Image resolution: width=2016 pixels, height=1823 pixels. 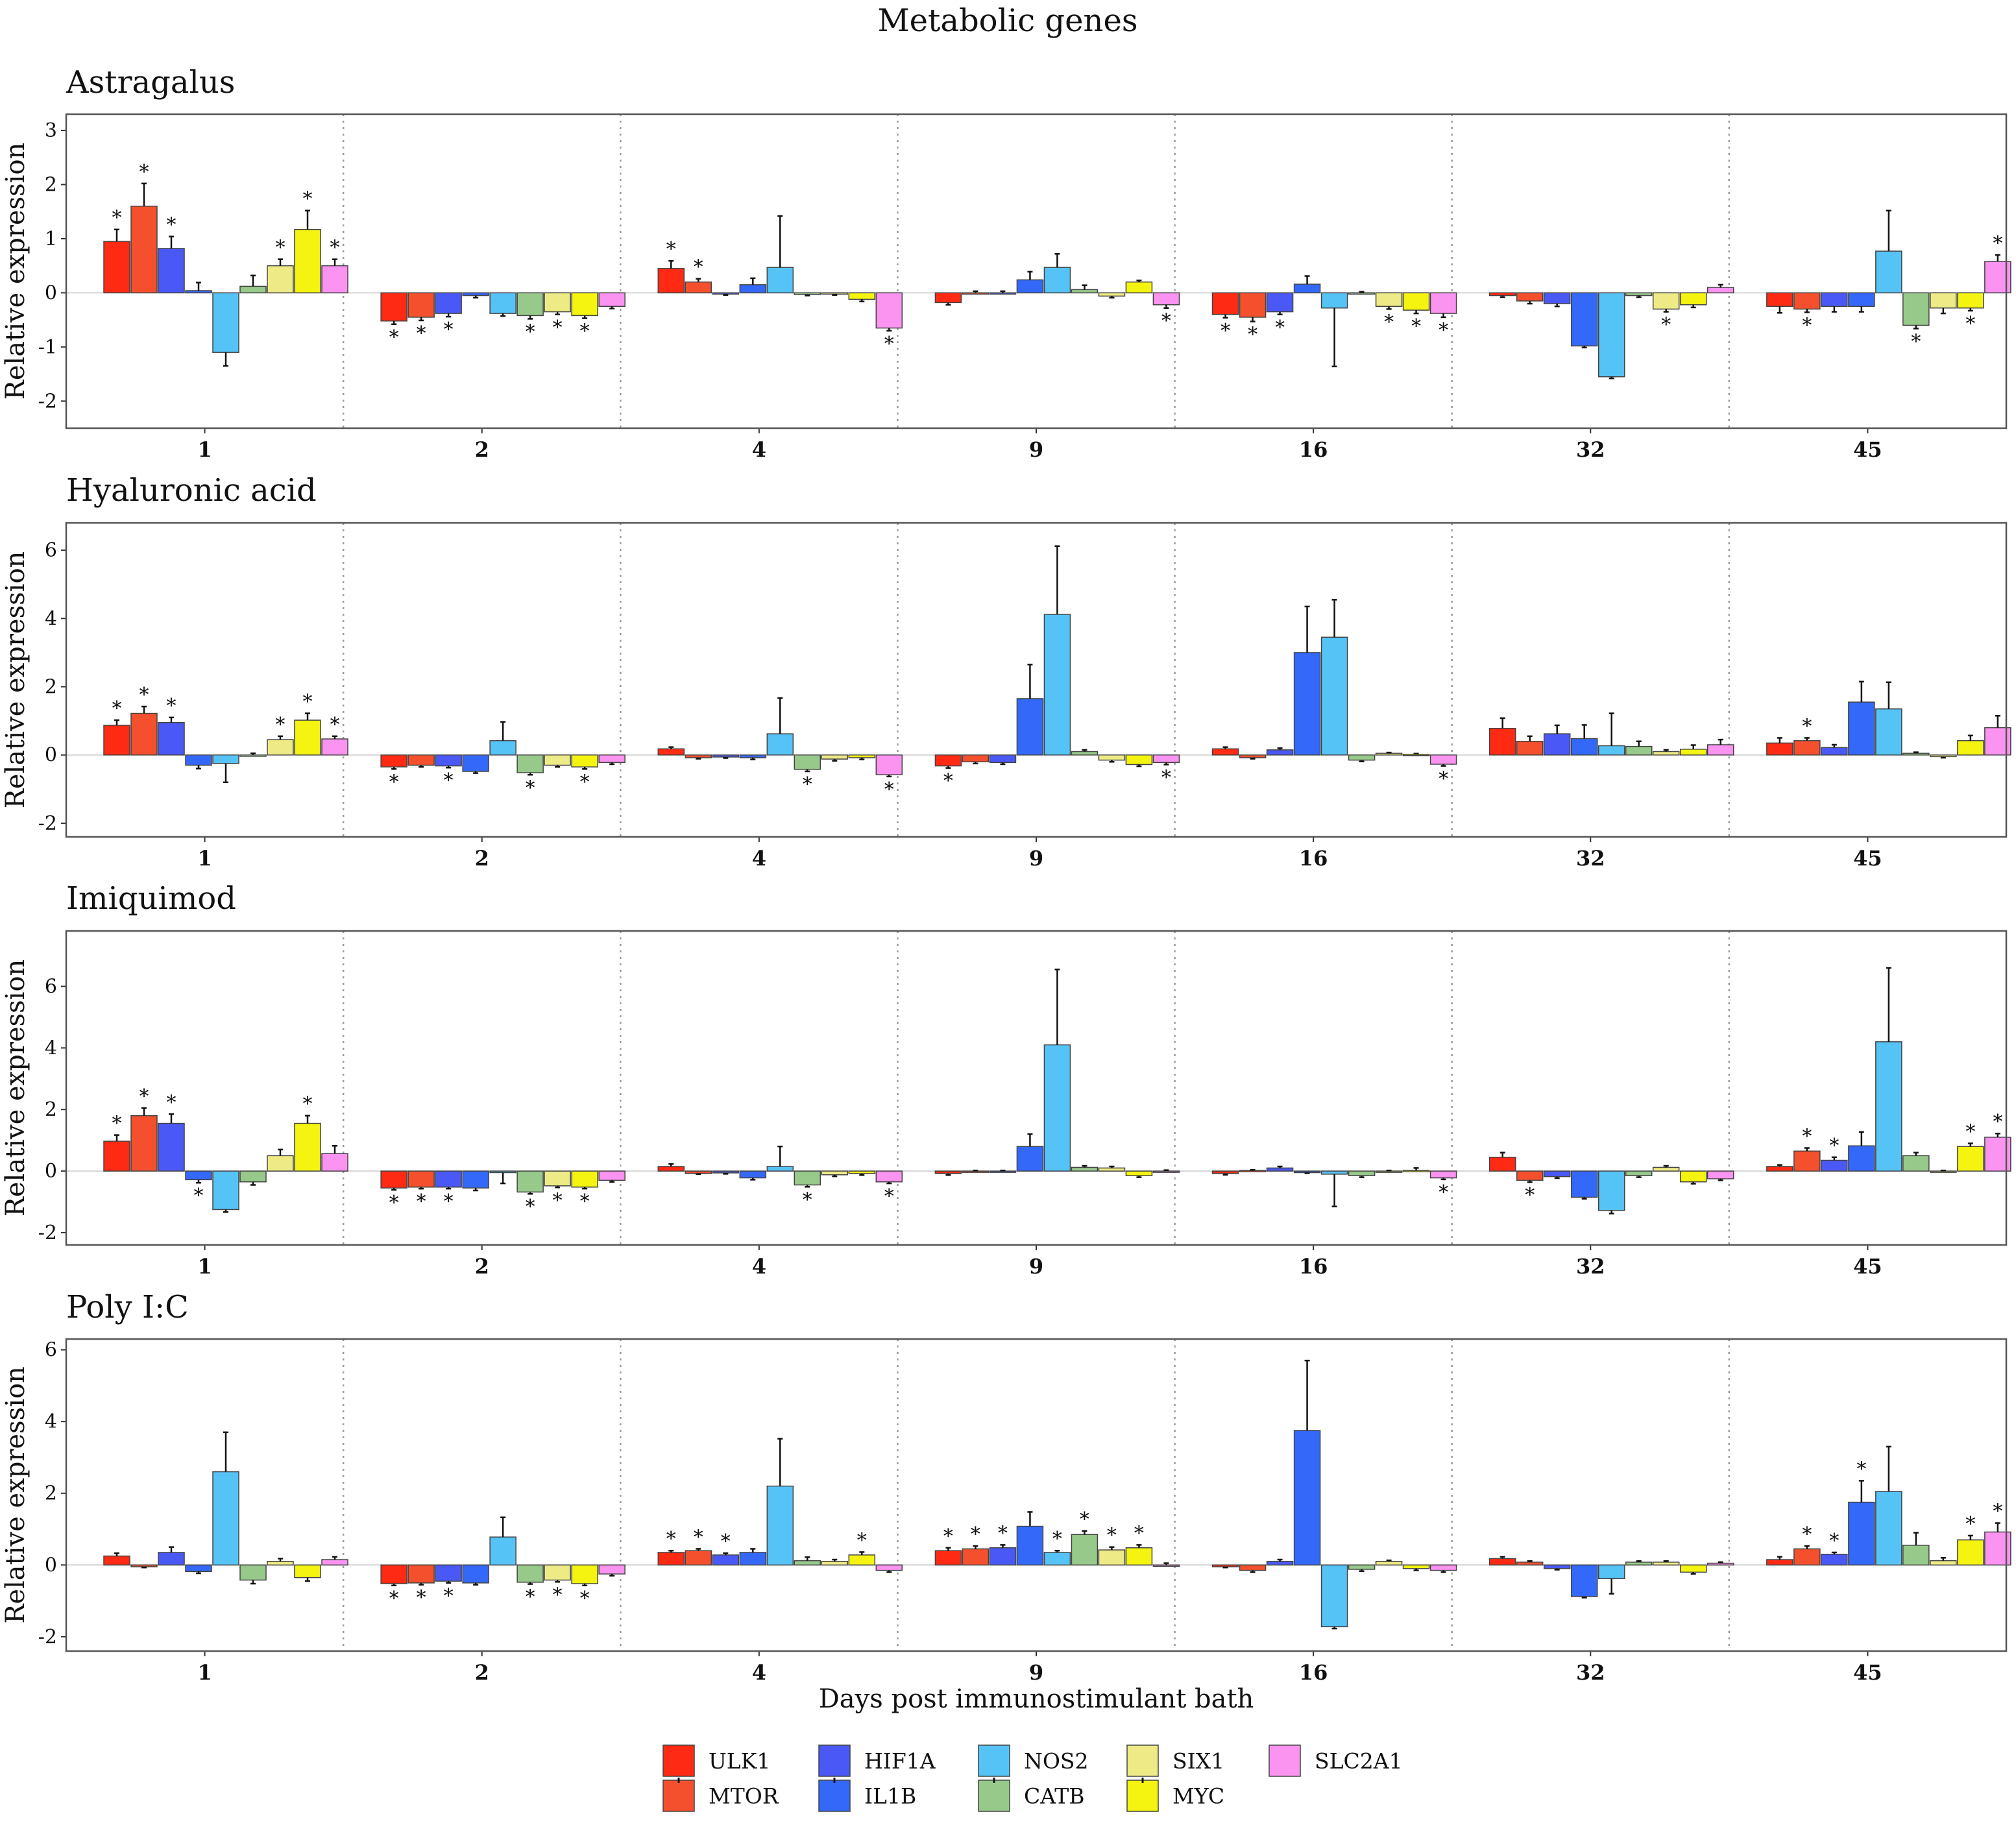 What do you see at coordinates (1285, 1761) in the screenshot?
I see `legend-swatch` at bounding box center [1285, 1761].